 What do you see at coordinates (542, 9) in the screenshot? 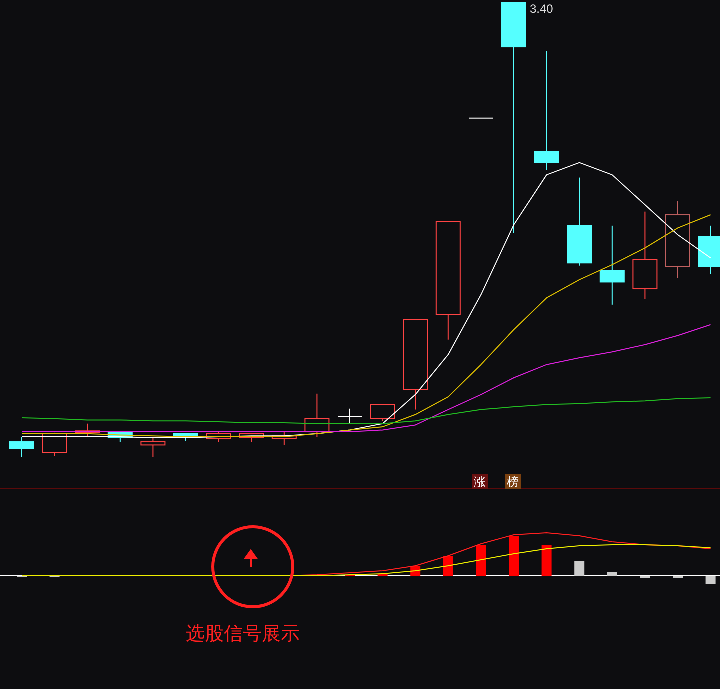
I see `annotation: 3.40` at bounding box center [542, 9].